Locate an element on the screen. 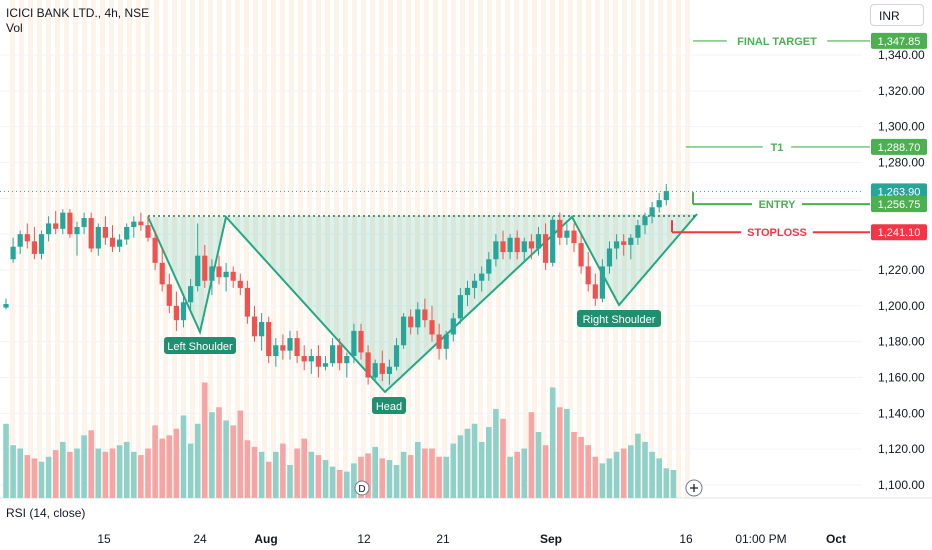  symbol-title: ICICI BANK LTD., 4h, NSE is located at coordinates (78, 13).